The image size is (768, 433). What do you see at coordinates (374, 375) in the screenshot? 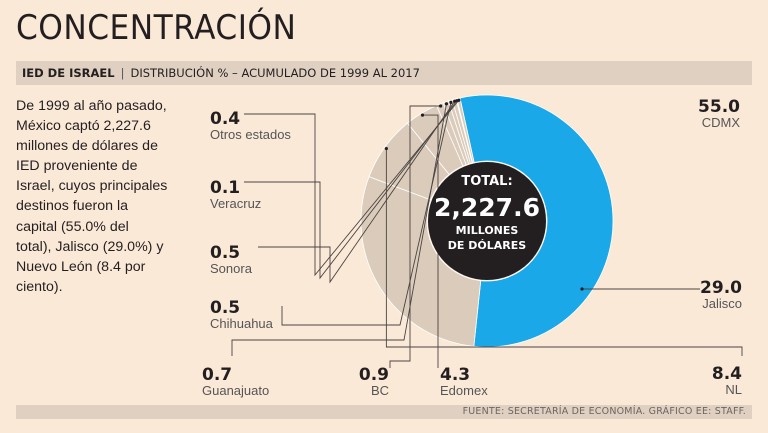
I see `value-label-bc: 0.9` at bounding box center [374, 375].